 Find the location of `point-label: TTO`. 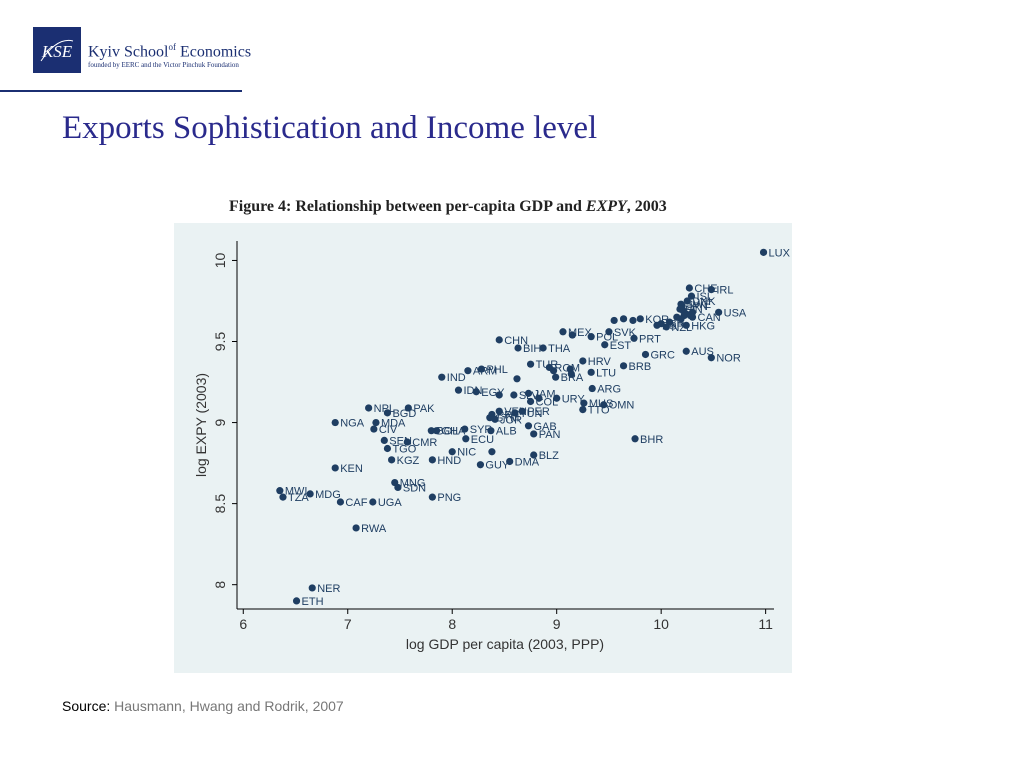

point-label: TTO is located at coordinates (599, 411).